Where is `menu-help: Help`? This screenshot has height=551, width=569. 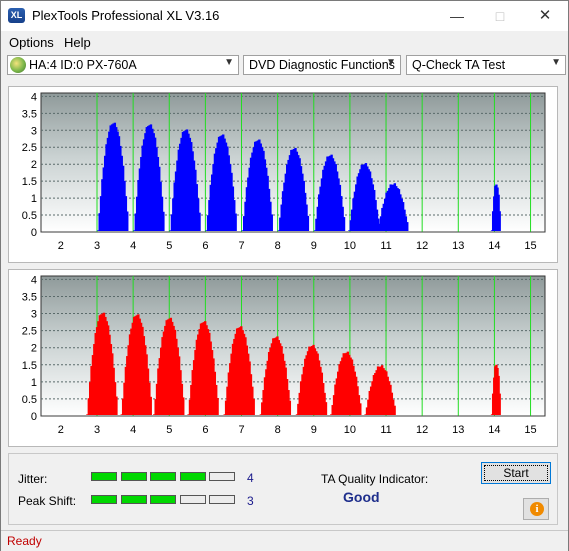 menu-help: Help is located at coordinates (77, 42).